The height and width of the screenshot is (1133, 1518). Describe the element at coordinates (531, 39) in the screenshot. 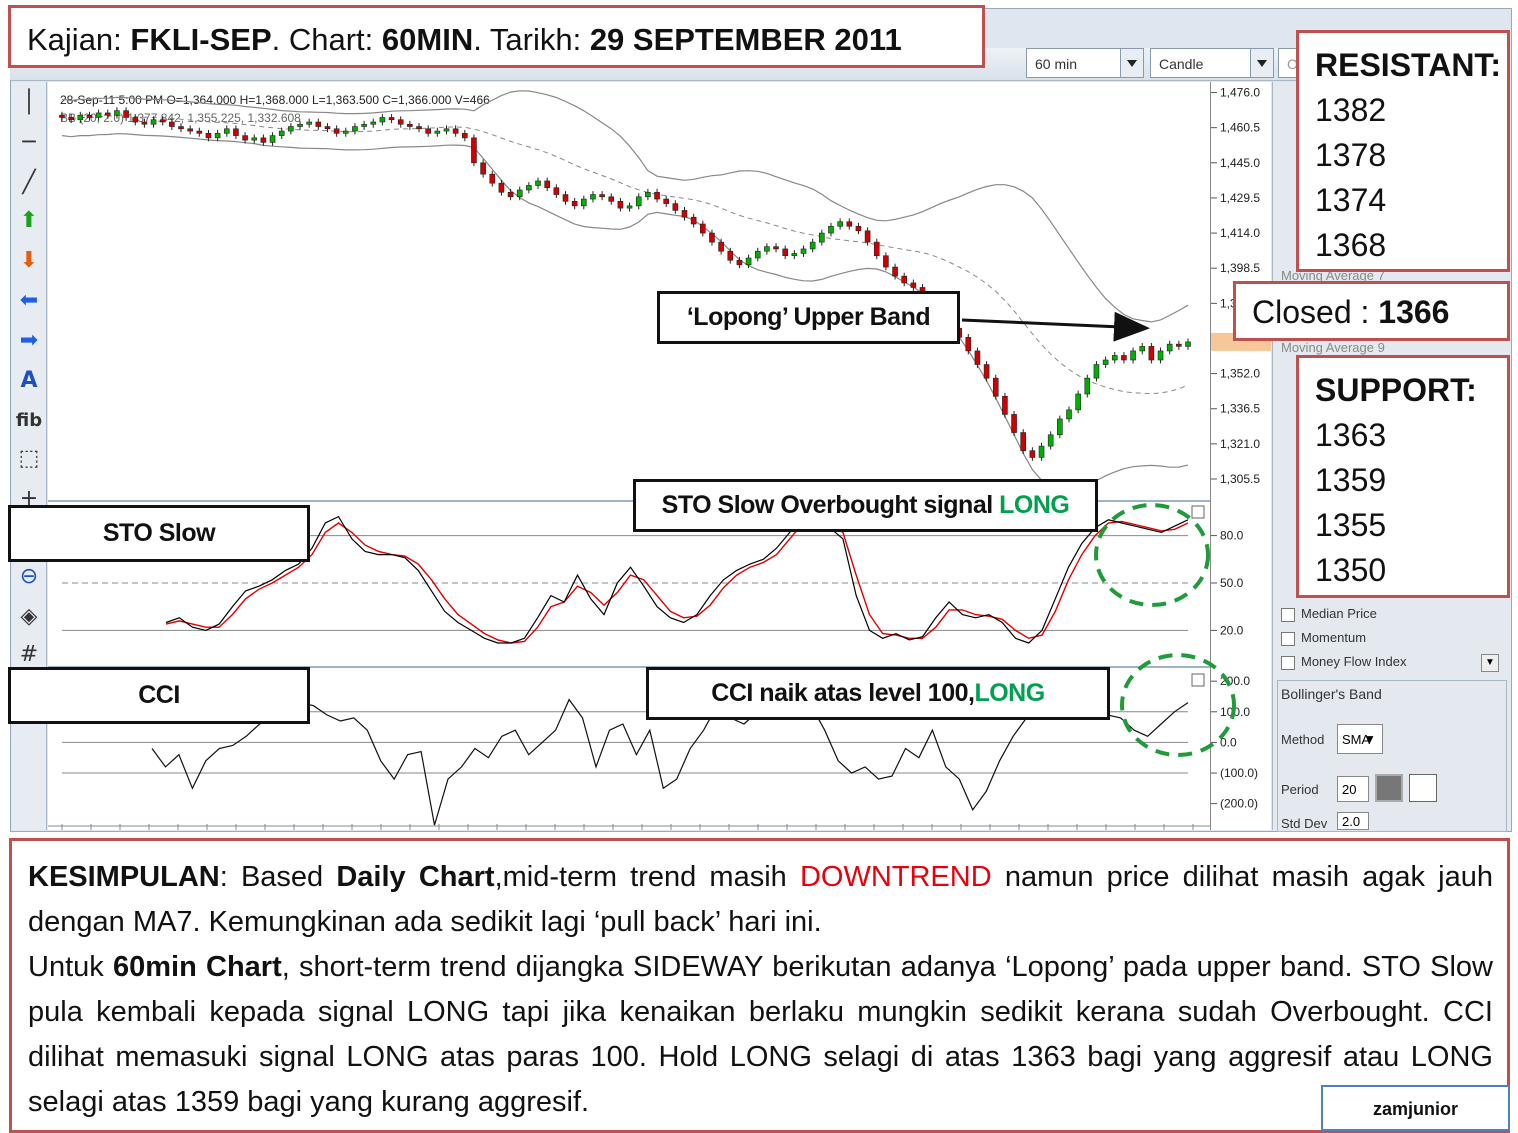

I see `tarikh-label: . Tarikh:` at that location.